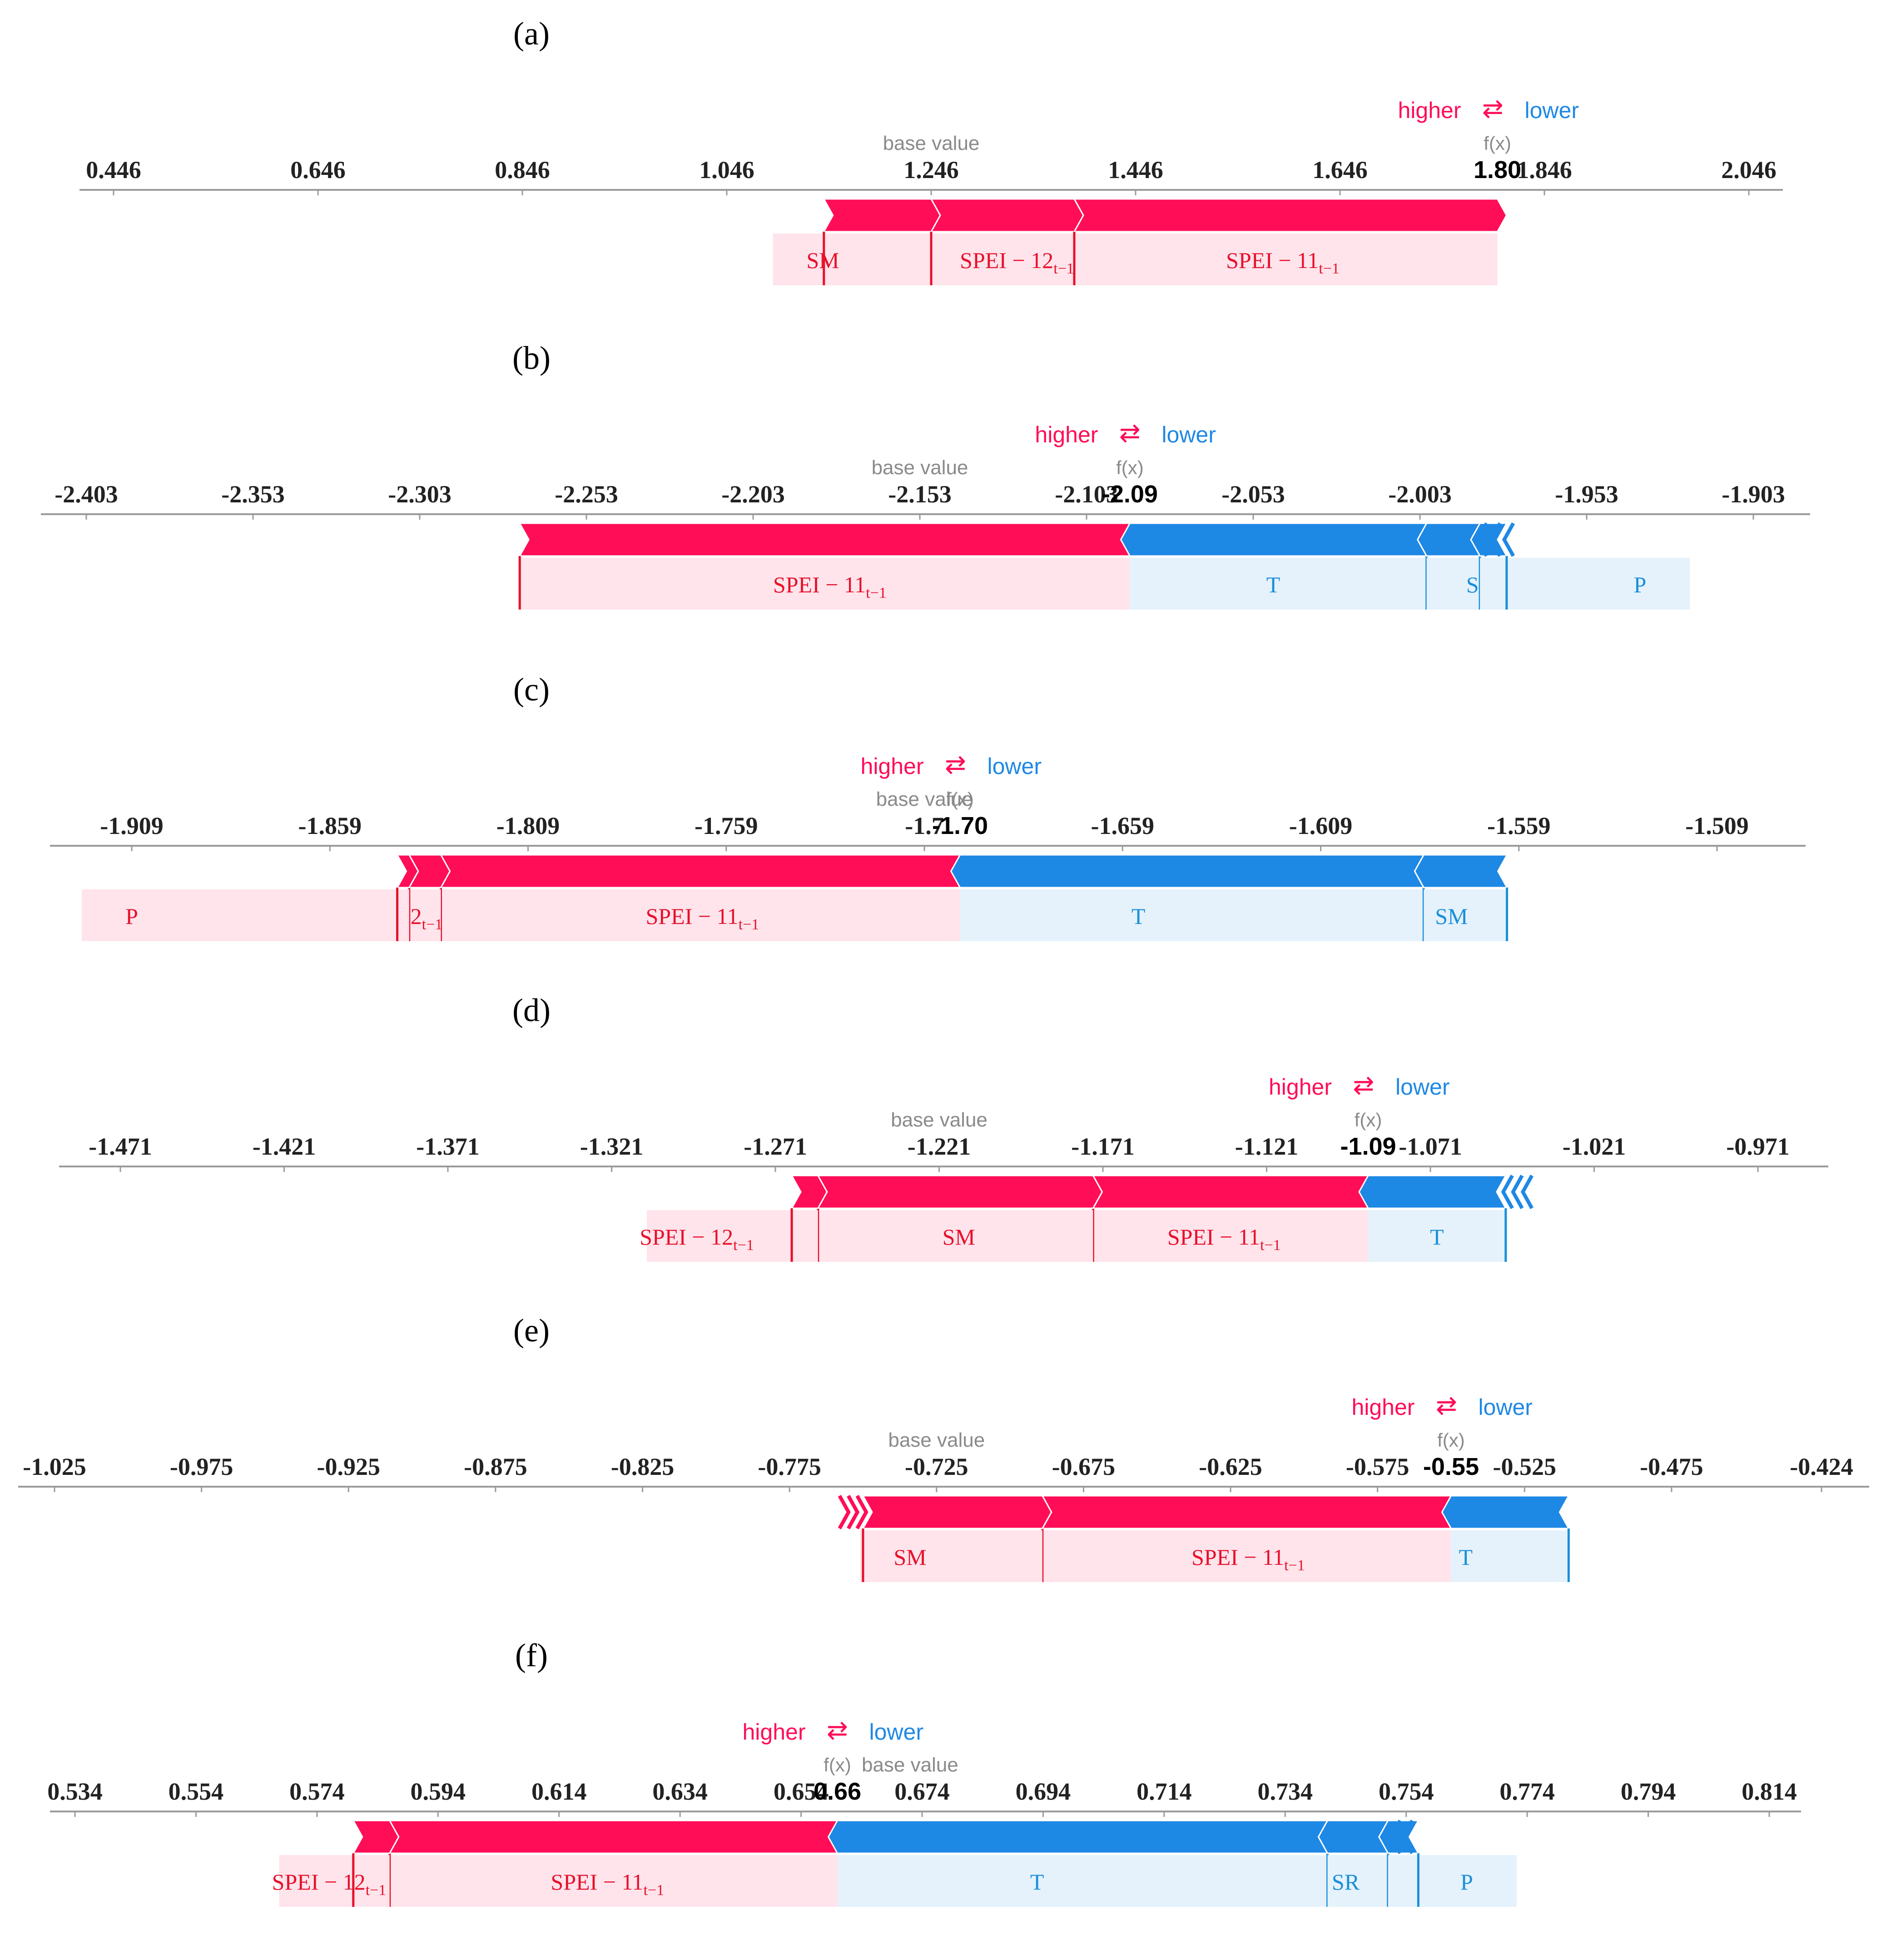  I want to click on tick-label: -1.071, so click(1430, 1146).